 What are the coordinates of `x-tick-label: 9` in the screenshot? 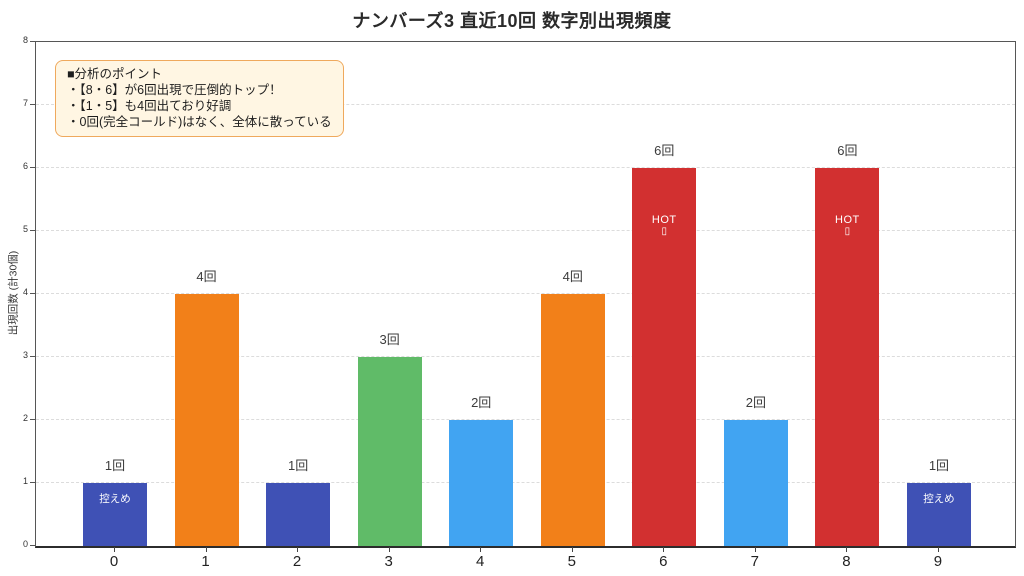 It's located at (938, 561).